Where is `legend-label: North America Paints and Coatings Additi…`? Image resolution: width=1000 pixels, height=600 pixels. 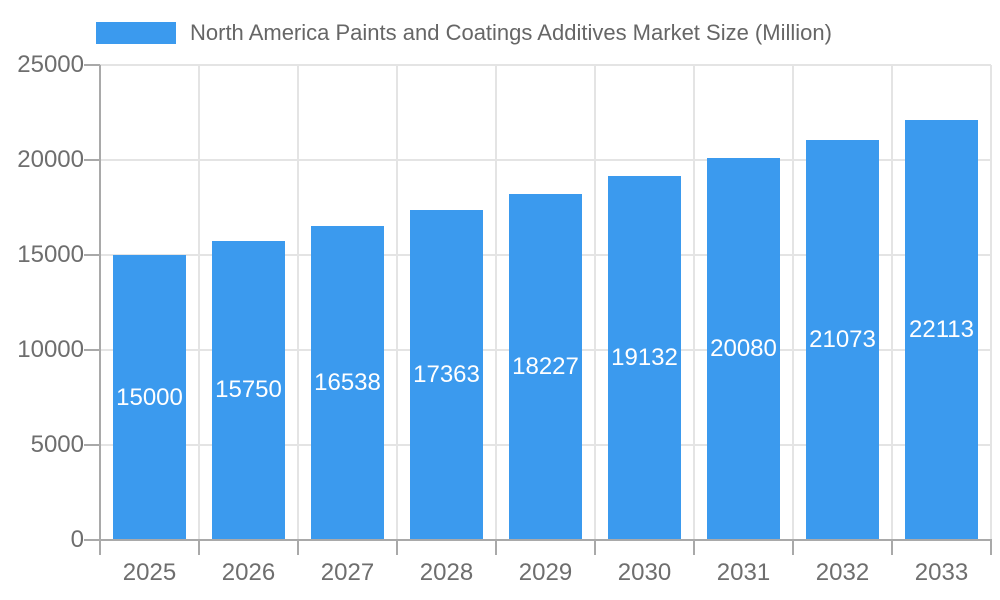 legend-label: North America Paints and Coatings Additi… is located at coordinates (511, 32).